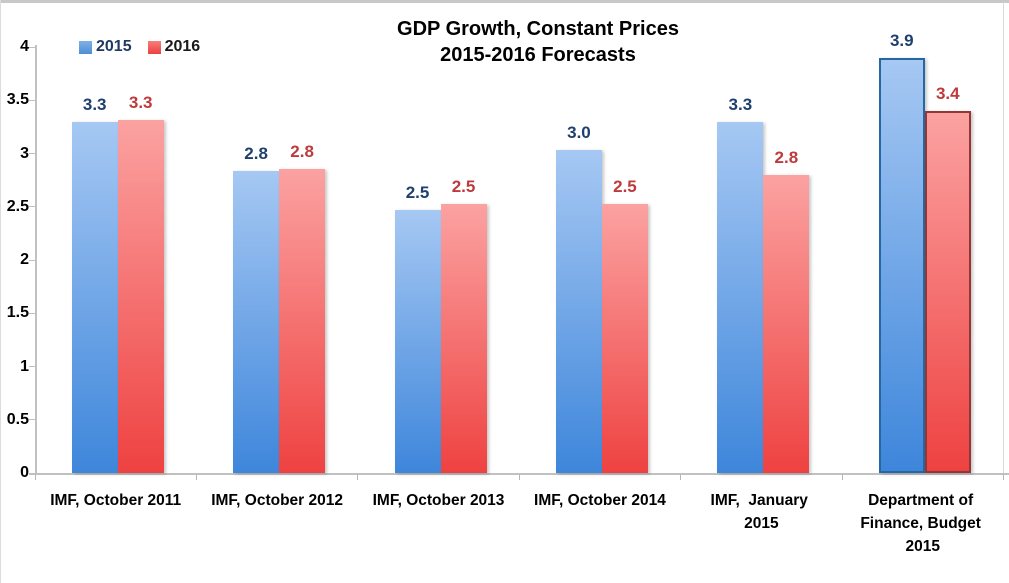 Image resolution: width=1009 pixels, height=583 pixels. I want to click on y-axis-label-2: 2, so click(24, 259).